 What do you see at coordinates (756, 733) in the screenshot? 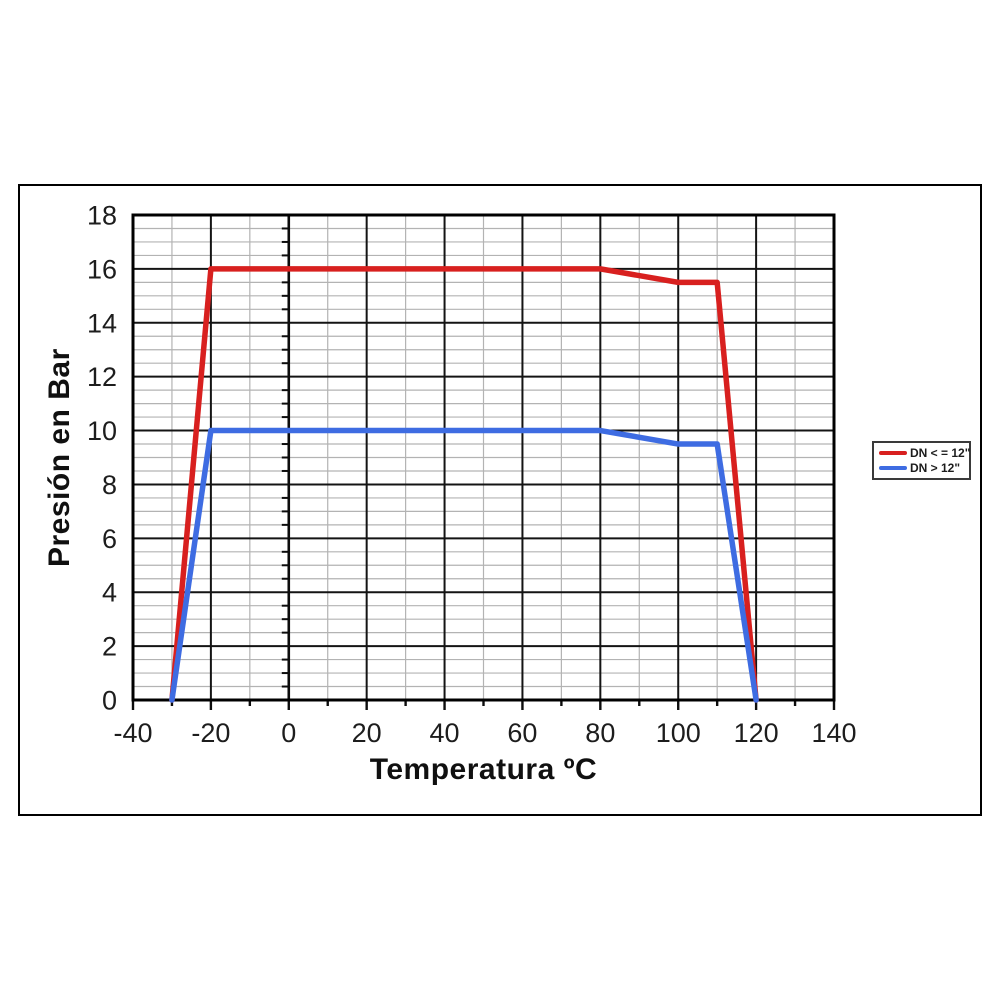
I see `x-tick-label: 120` at bounding box center [756, 733].